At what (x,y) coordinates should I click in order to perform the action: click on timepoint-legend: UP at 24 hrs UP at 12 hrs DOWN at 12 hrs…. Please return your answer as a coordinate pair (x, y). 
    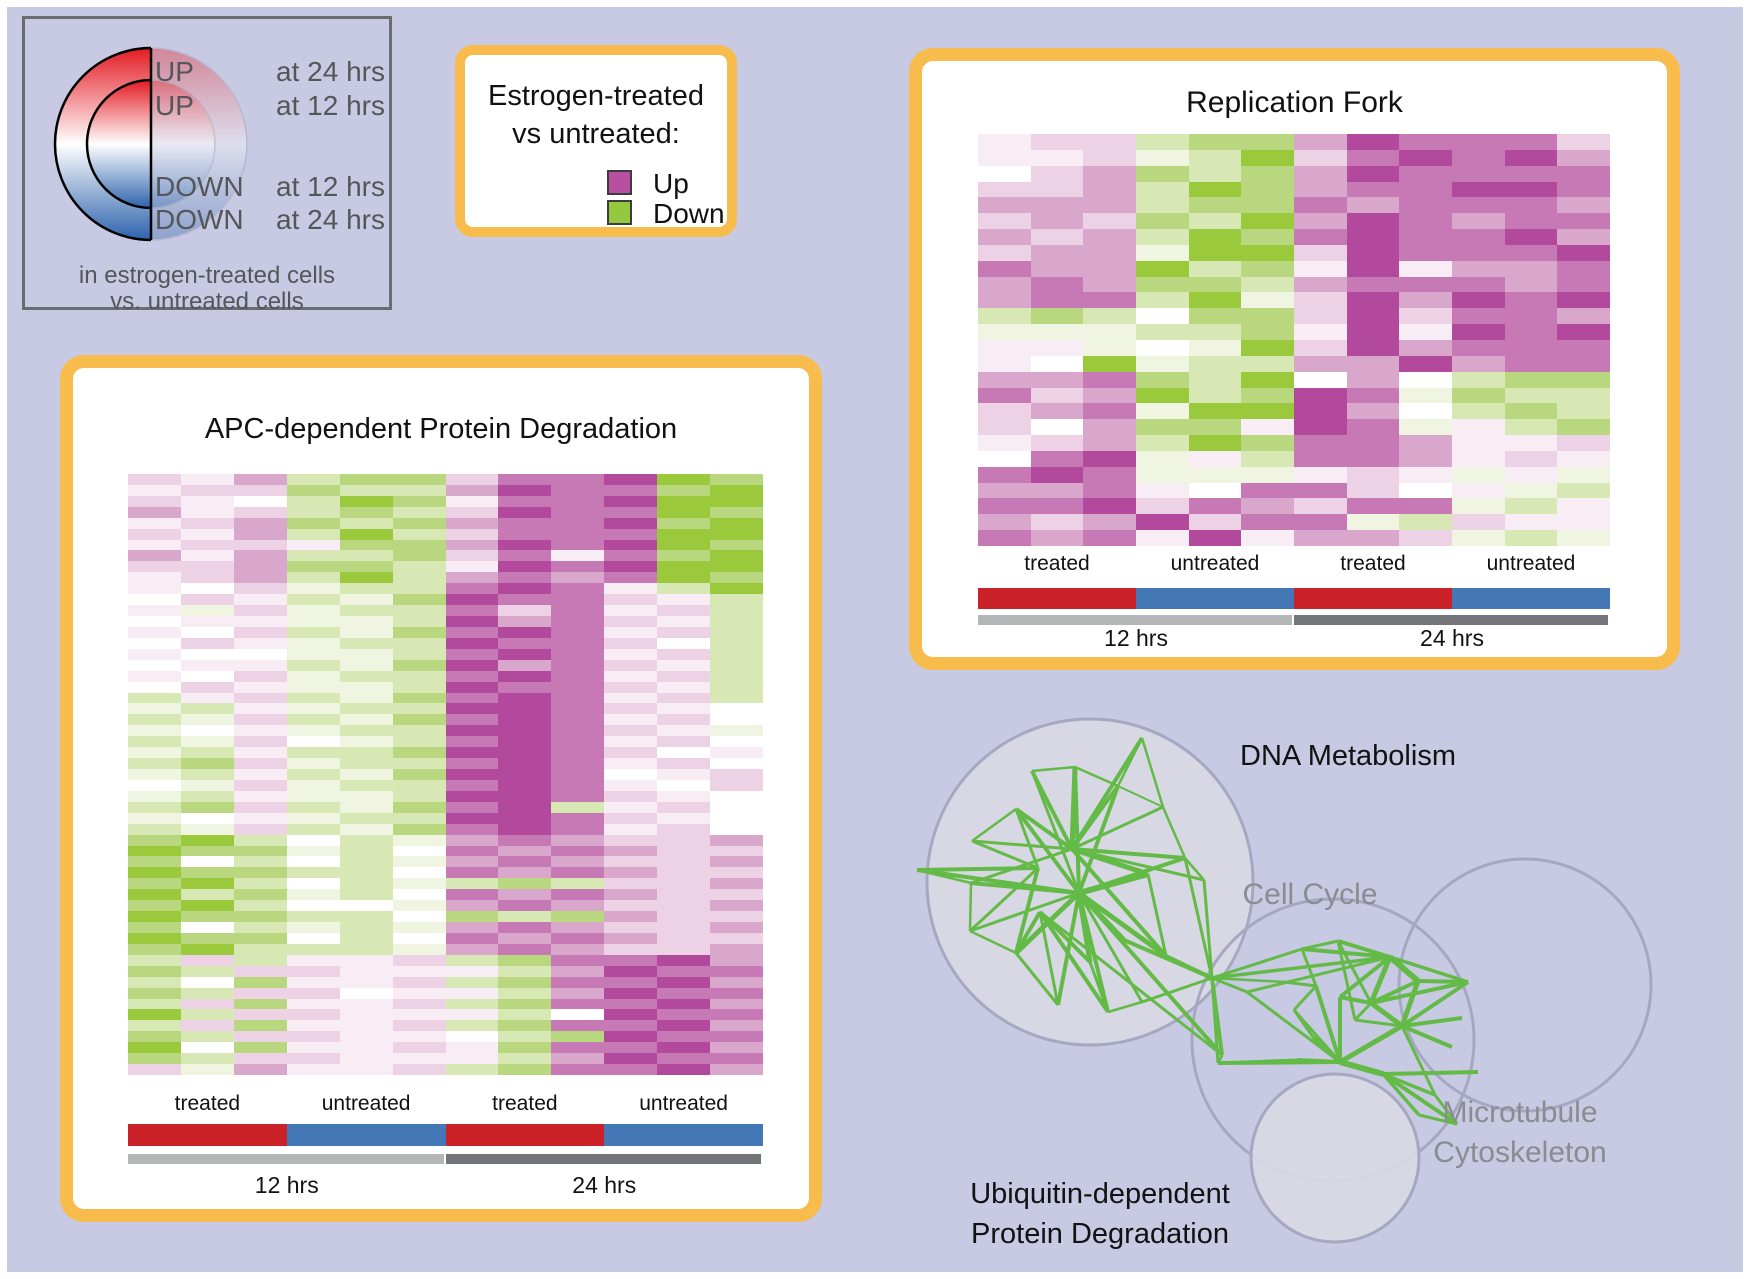
    Looking at the image, I should click on (207, 165).